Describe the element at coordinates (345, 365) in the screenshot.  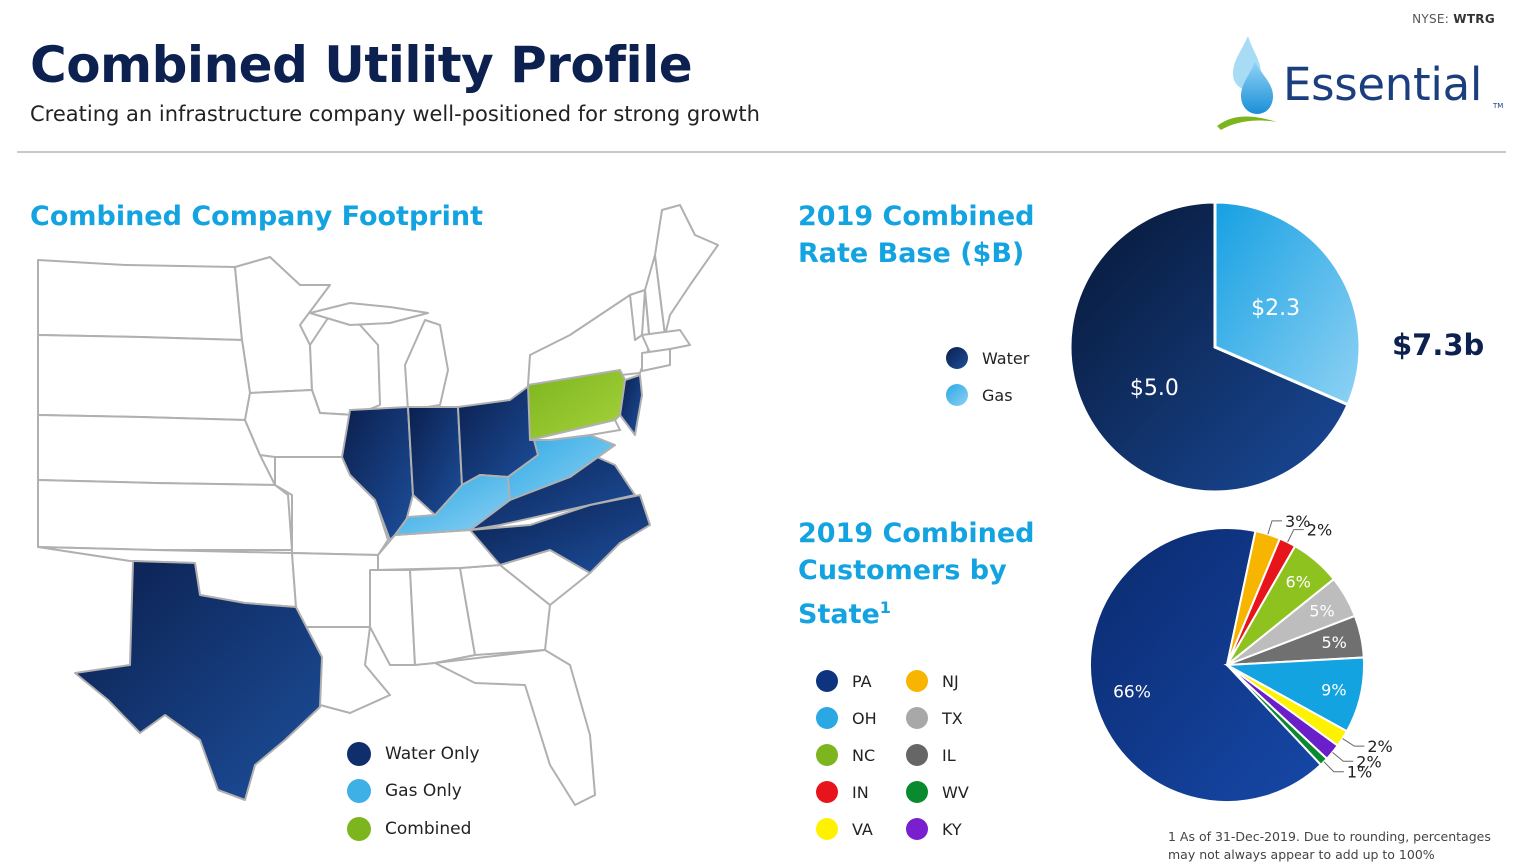
I see `state-wi` at that location.